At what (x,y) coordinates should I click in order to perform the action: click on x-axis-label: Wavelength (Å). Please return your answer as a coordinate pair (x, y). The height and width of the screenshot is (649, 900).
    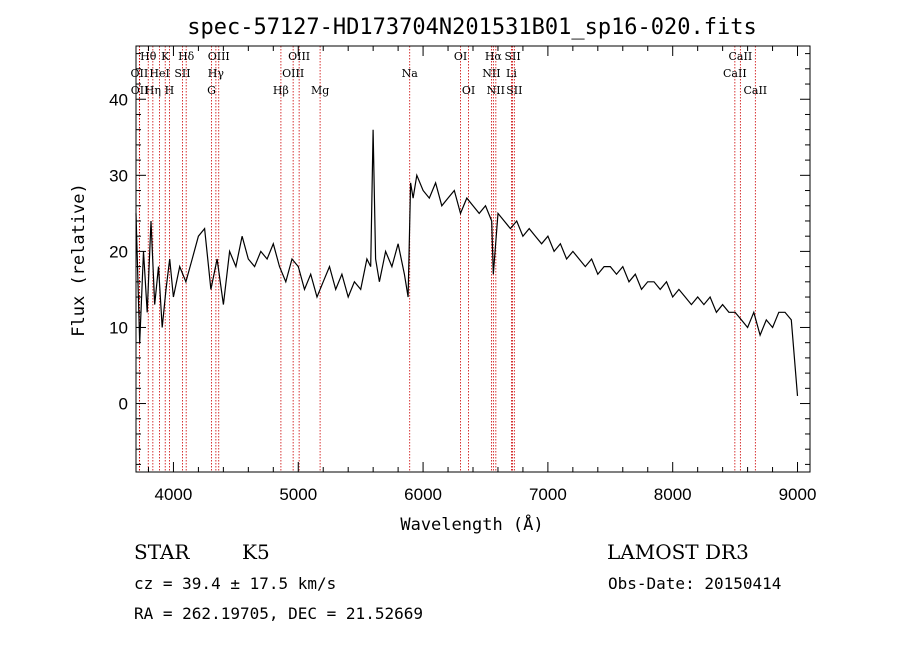
    Looking at the image, I should click on (471, 524).